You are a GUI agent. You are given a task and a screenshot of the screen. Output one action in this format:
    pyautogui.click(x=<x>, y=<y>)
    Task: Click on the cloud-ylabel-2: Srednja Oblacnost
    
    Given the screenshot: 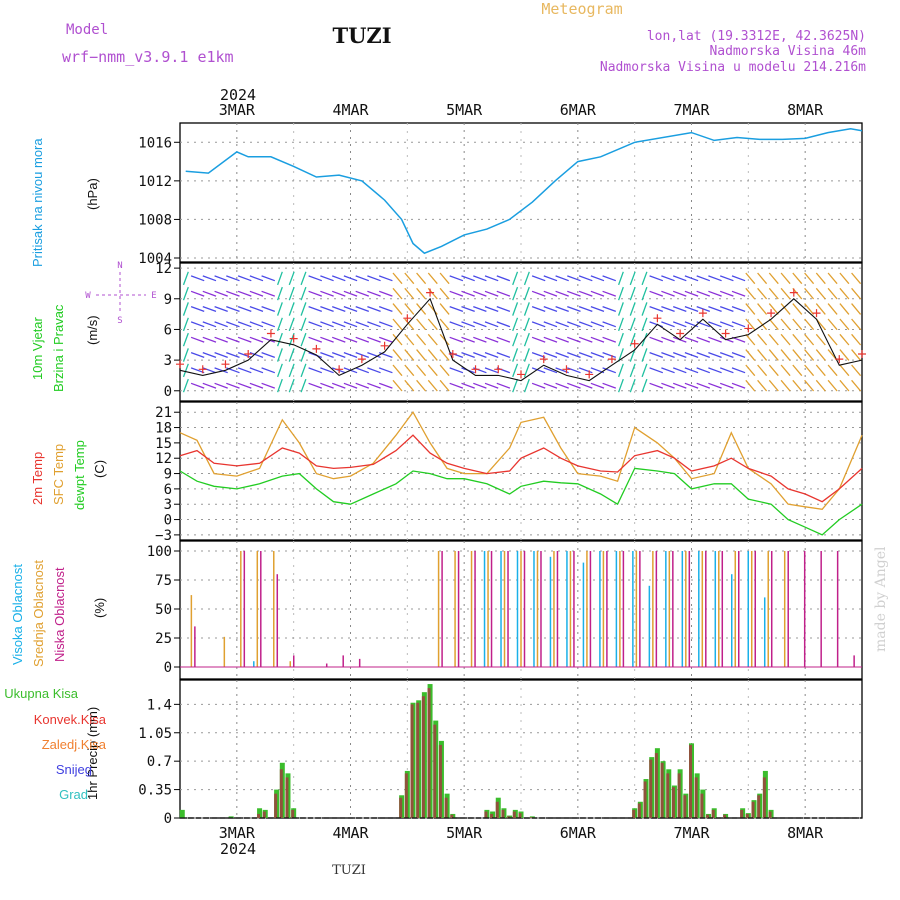 What is the action you would take?
    pyautogui.click(x=38, y=613)
    